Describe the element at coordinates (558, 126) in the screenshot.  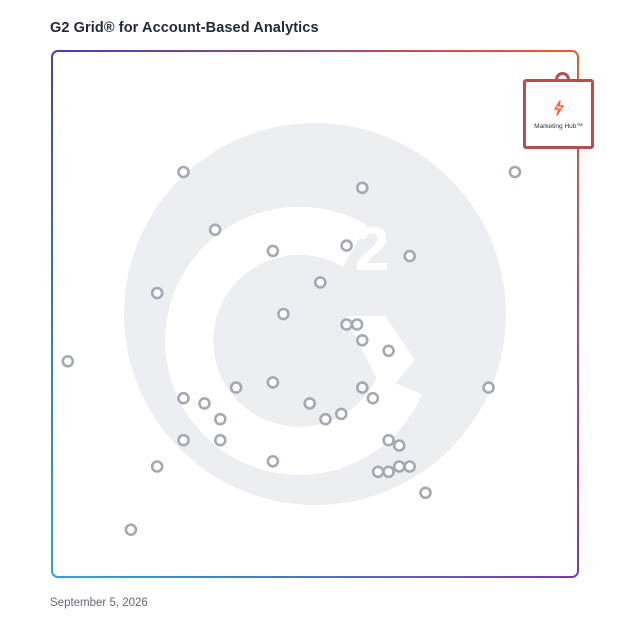
I see `marketing-hub-label: Marketing Hub™` at that location.